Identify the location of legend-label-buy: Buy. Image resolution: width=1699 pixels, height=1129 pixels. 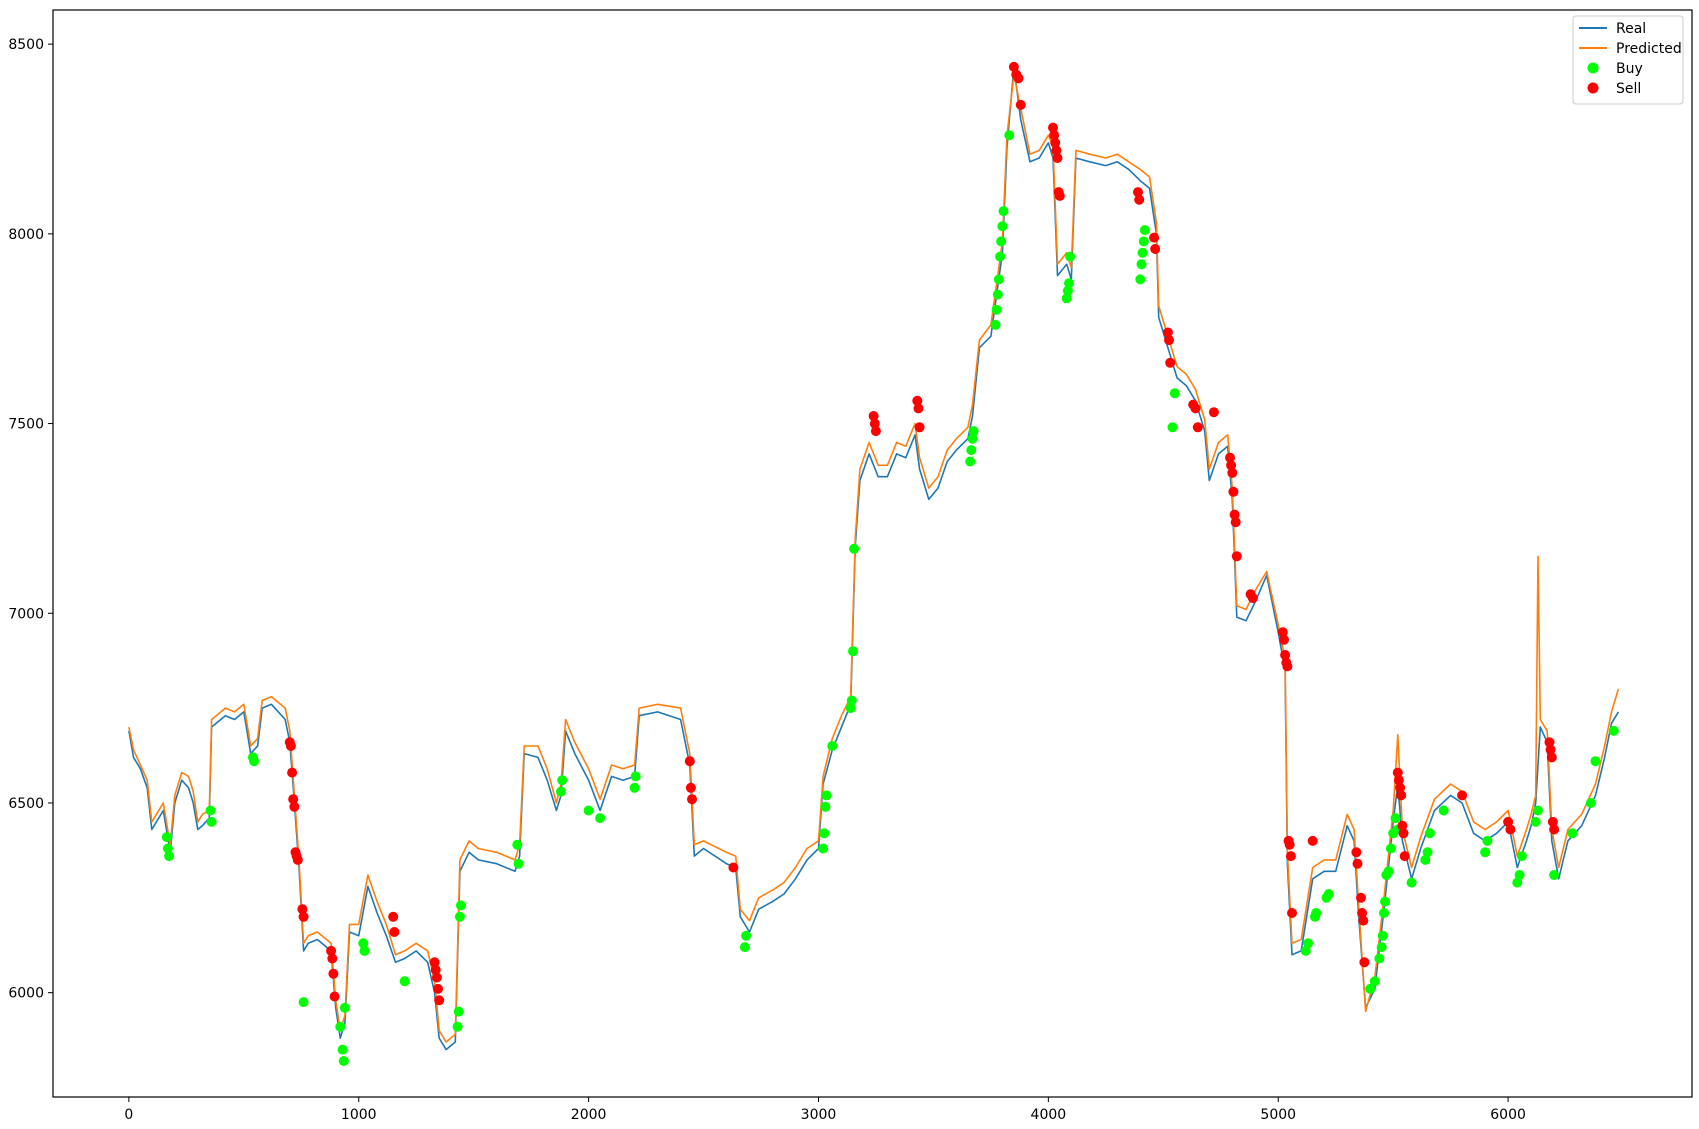
(1629, 69).